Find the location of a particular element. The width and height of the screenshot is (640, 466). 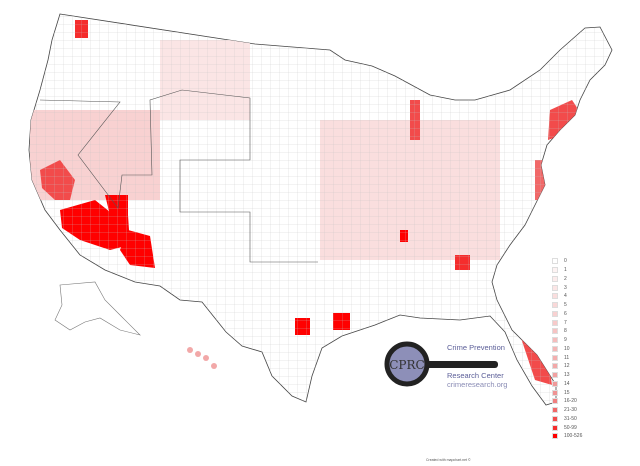

legend-item: 10 is located at coordinates (567, 349).